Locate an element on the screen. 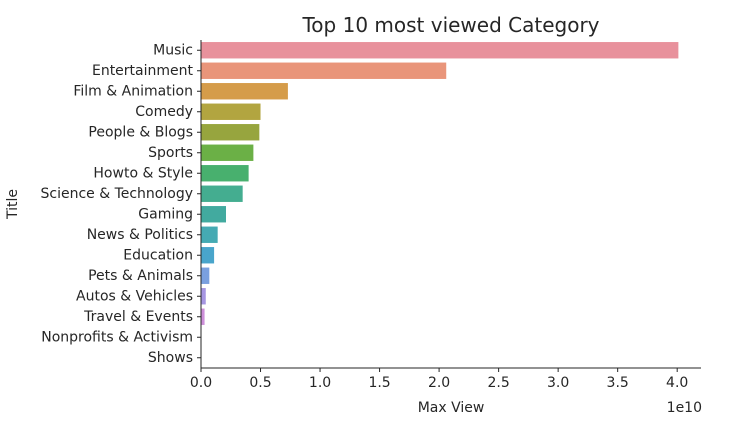  y-tick-label: Travel & Events is located at coordinates (138, 317).